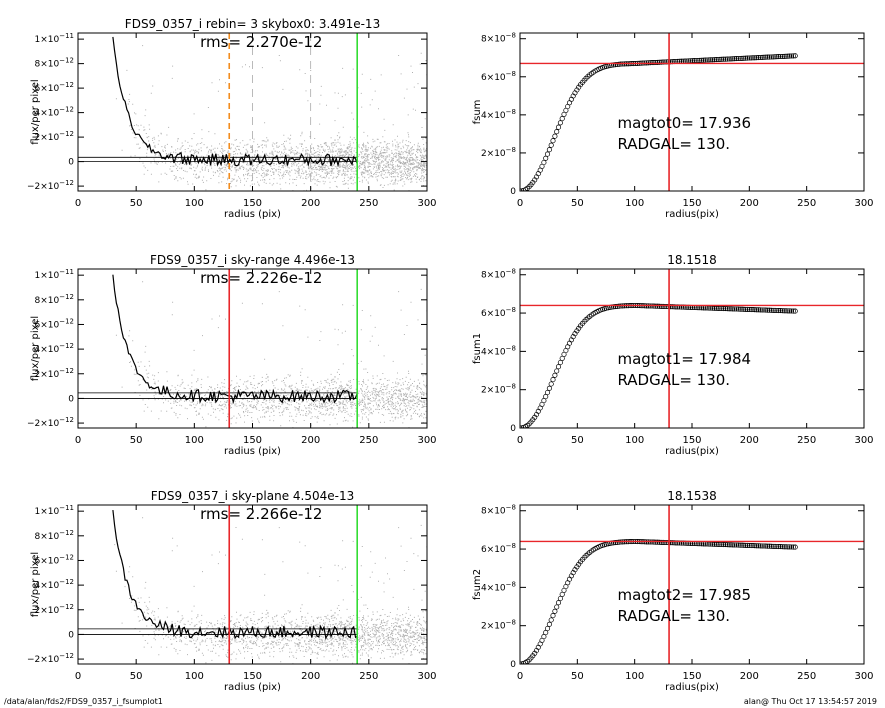 The image size is (885, 708). What do you see at coordinates (477, 348) in the screenshot?
I see `y-axis-label: fsum1` at bounding box center [477, 348].